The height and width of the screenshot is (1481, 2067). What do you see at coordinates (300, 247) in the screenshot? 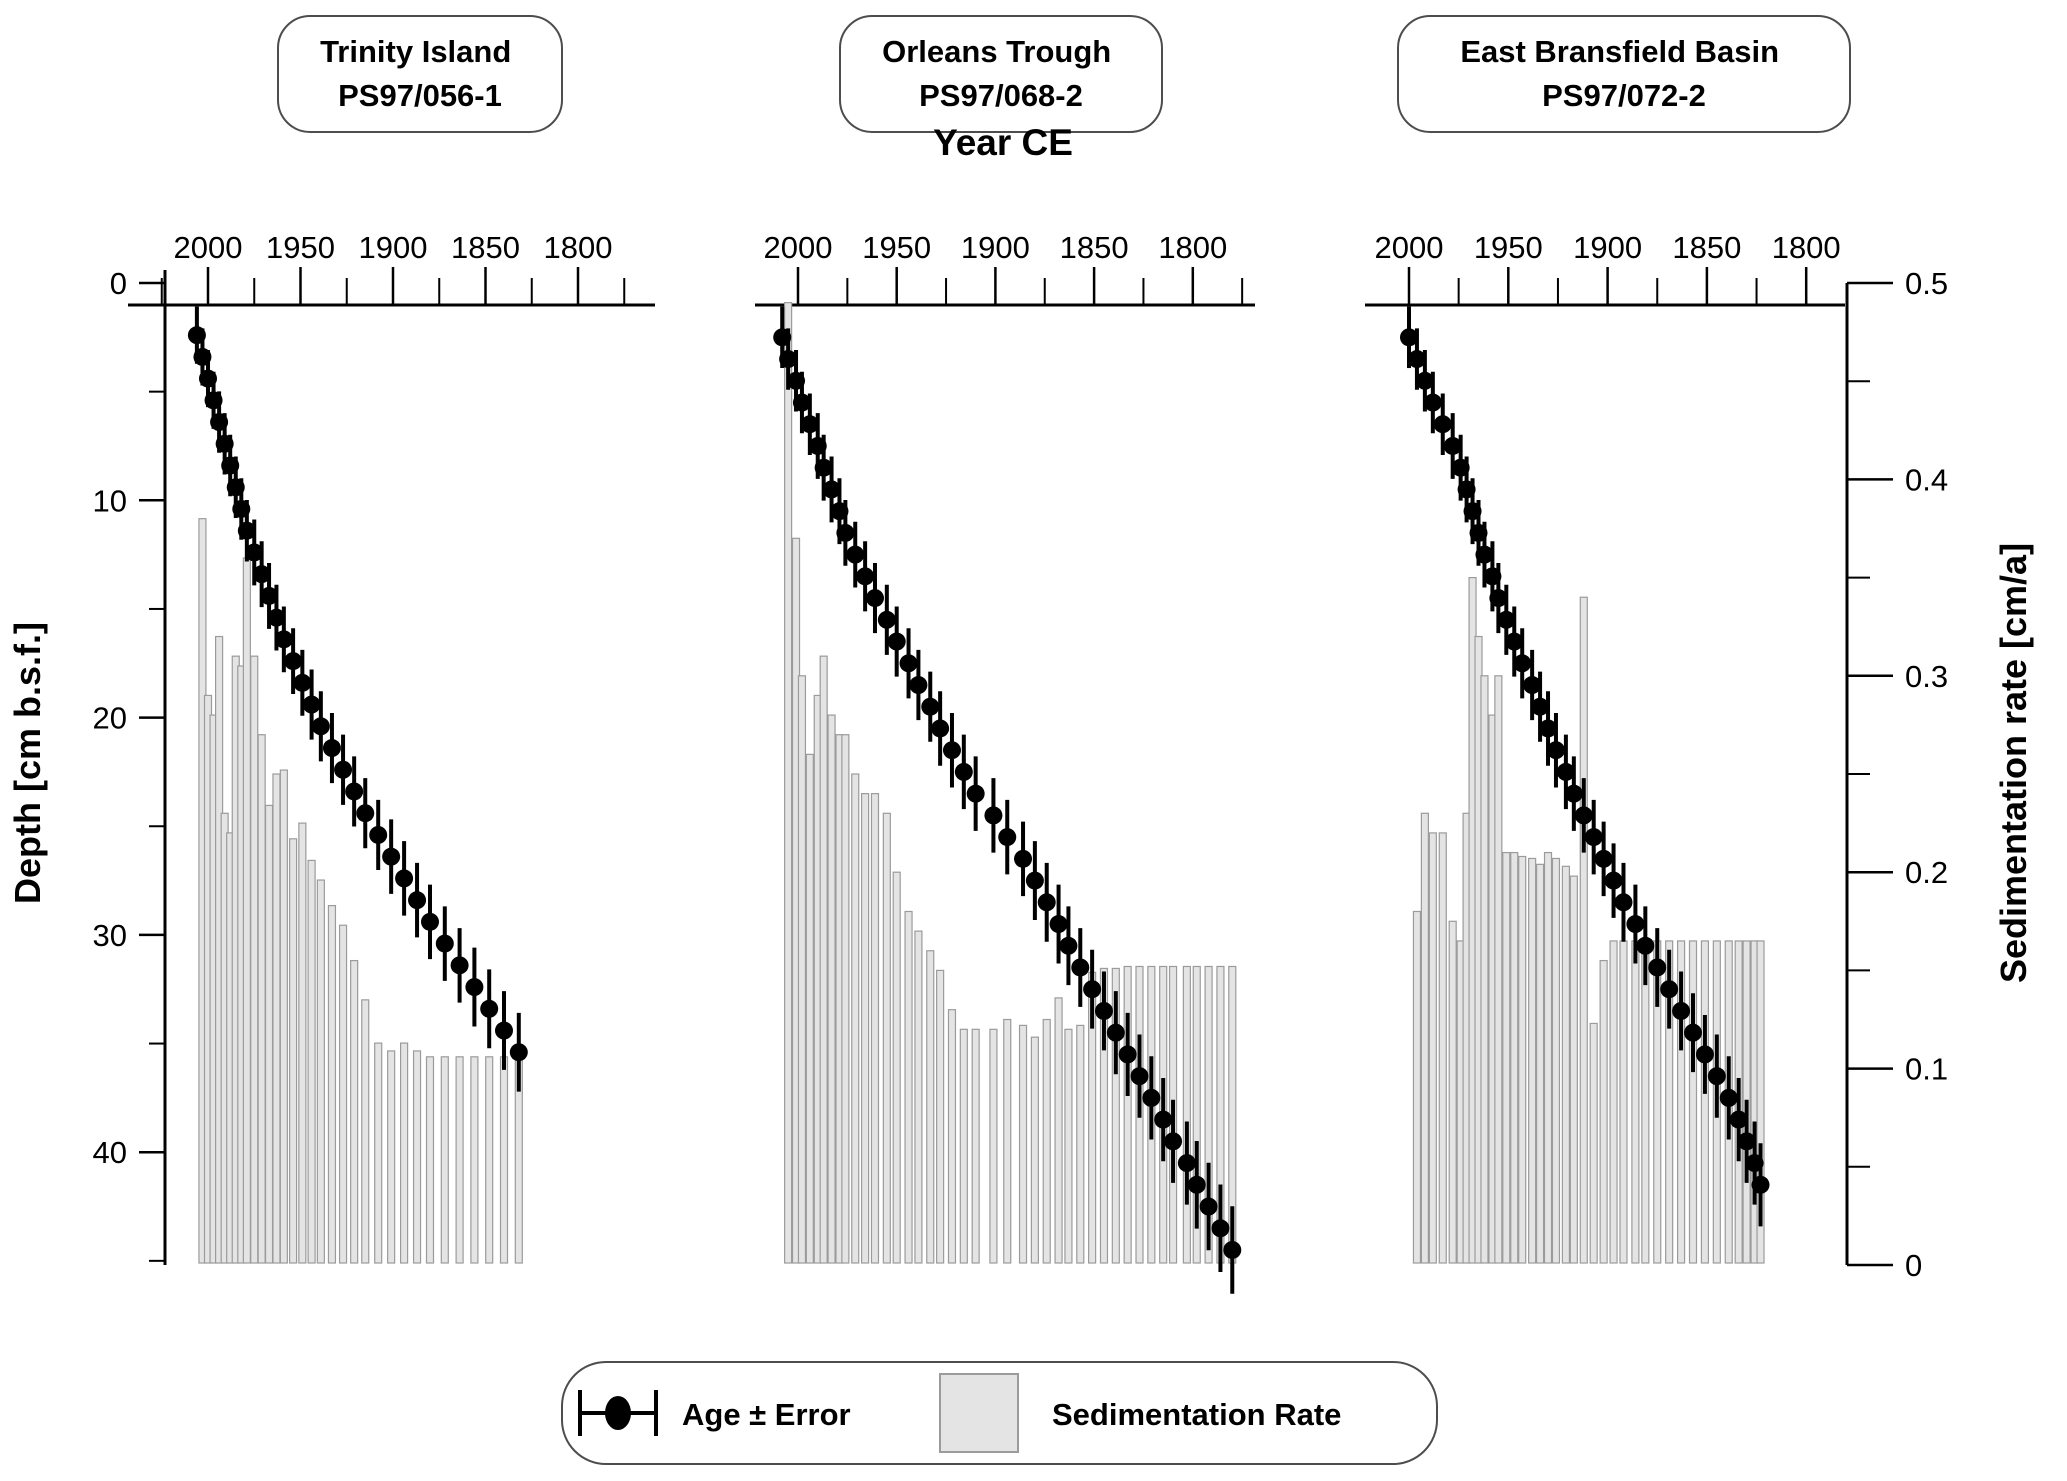
I see `year-tick-label: 1950` at bounding box center [300, 247].